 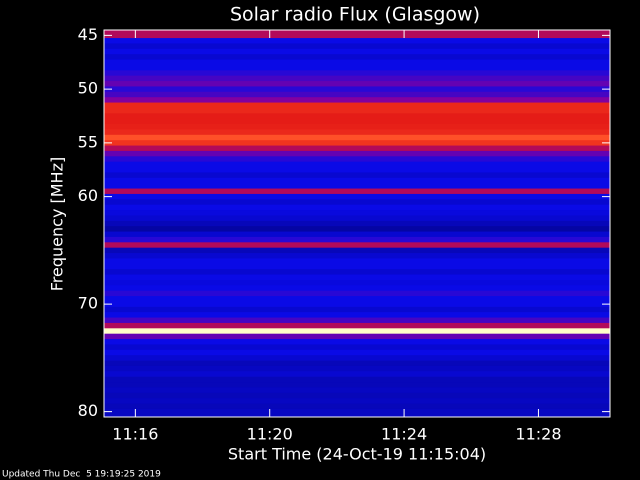 What do you see at coordinates (135, 434) in the screenshot?
I see `x-tick-label: 11:16` at bounding box center [135, 434].